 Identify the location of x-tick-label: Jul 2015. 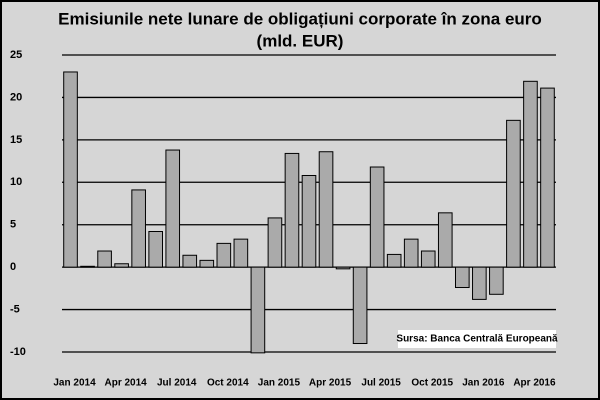
(381, 383).